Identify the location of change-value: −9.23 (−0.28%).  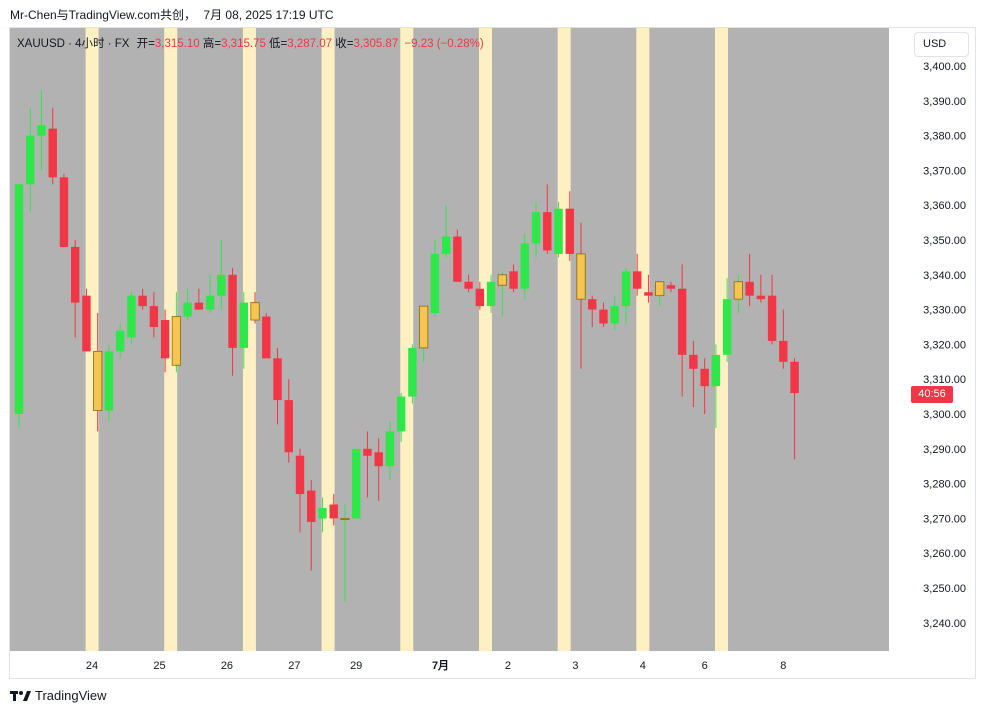
(444, 44).